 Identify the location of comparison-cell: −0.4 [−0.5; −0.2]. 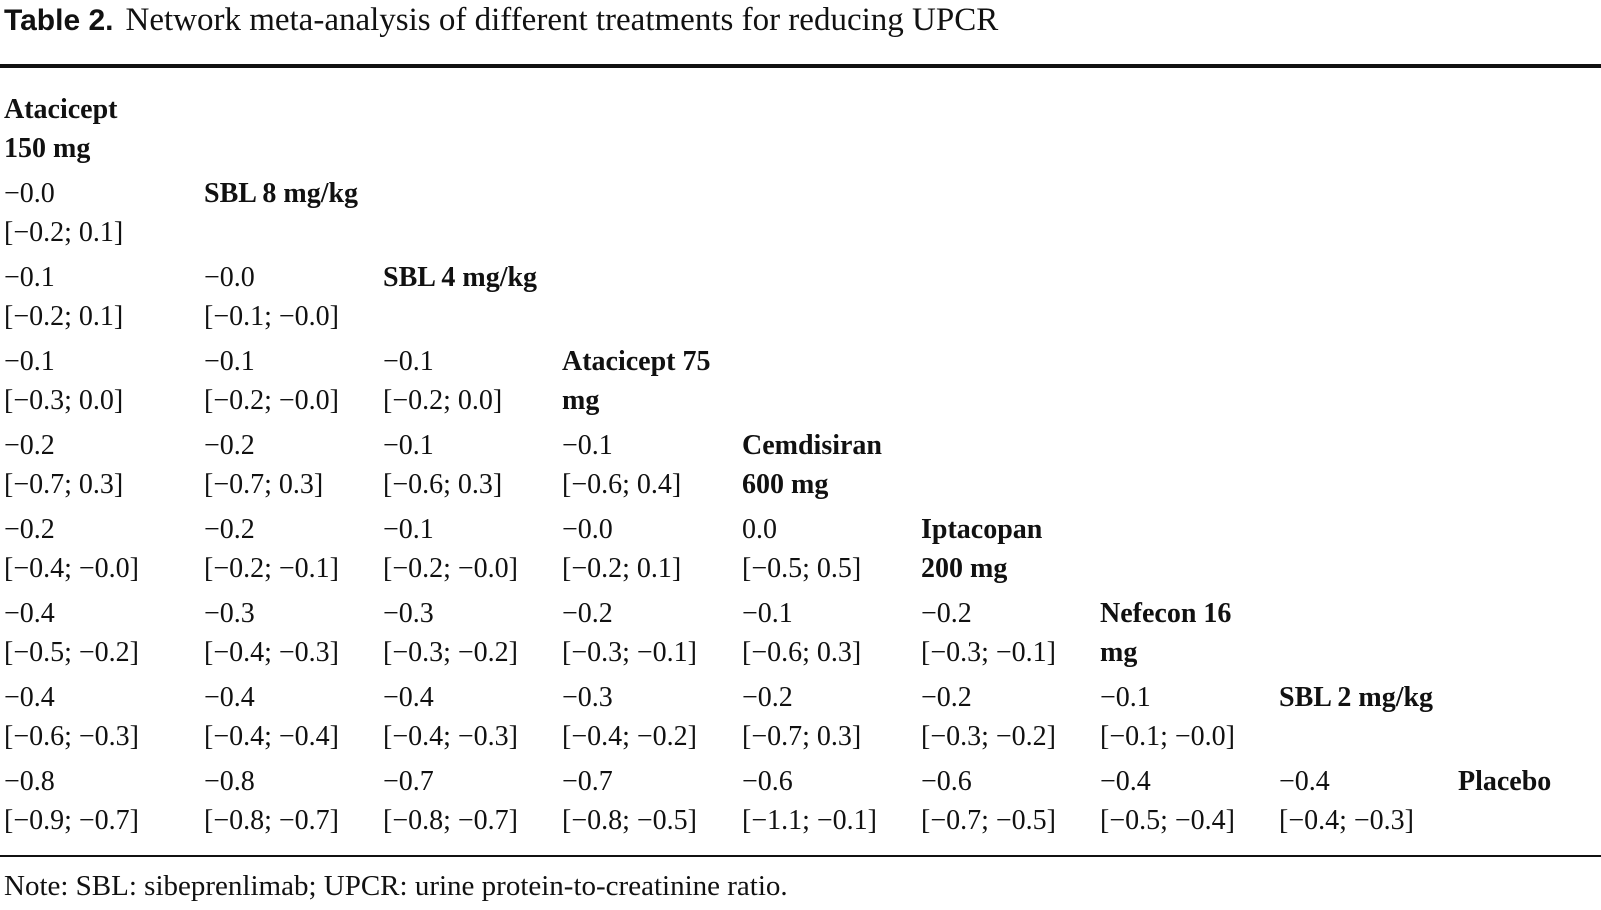
(100, 636).